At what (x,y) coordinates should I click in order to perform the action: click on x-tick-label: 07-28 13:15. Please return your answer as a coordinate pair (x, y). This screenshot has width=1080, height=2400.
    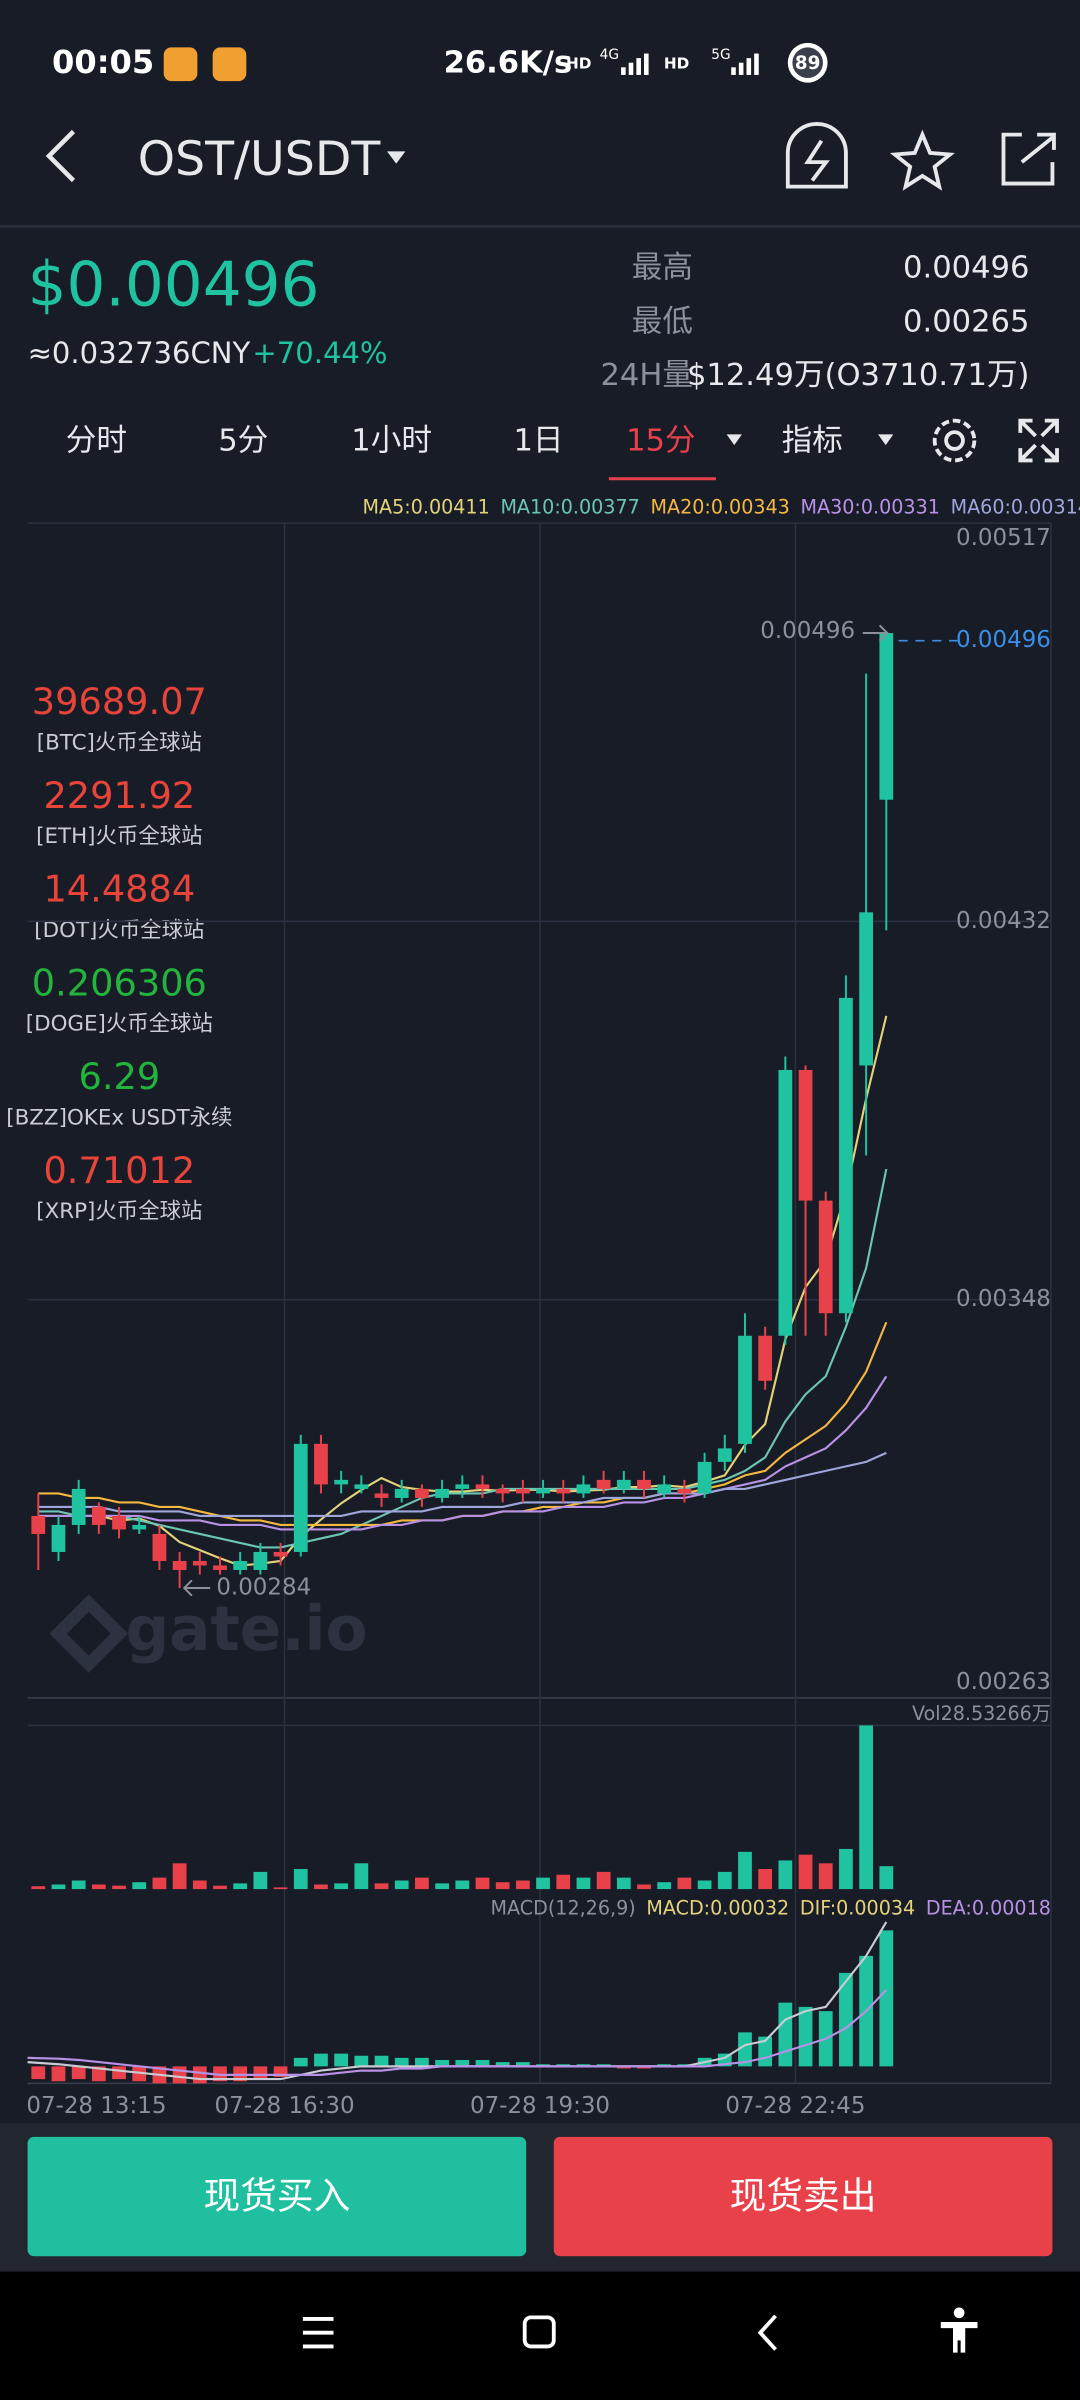
    Looking at the image, I should click on (96, 2106).